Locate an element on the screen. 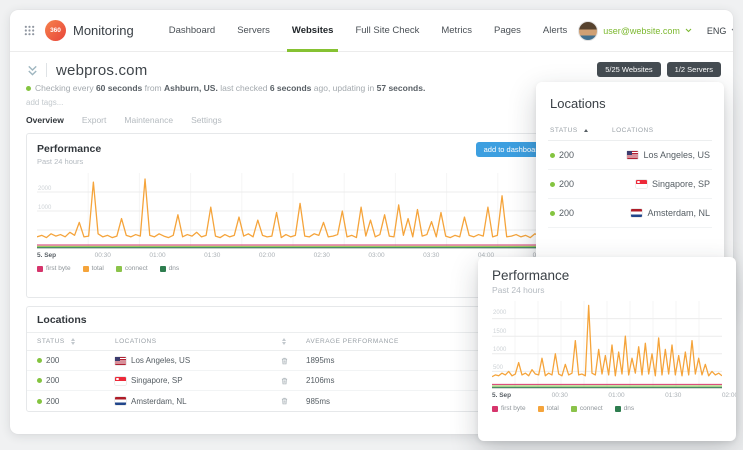  average-performance-value: 985ms is located at coordinates (318, 401).